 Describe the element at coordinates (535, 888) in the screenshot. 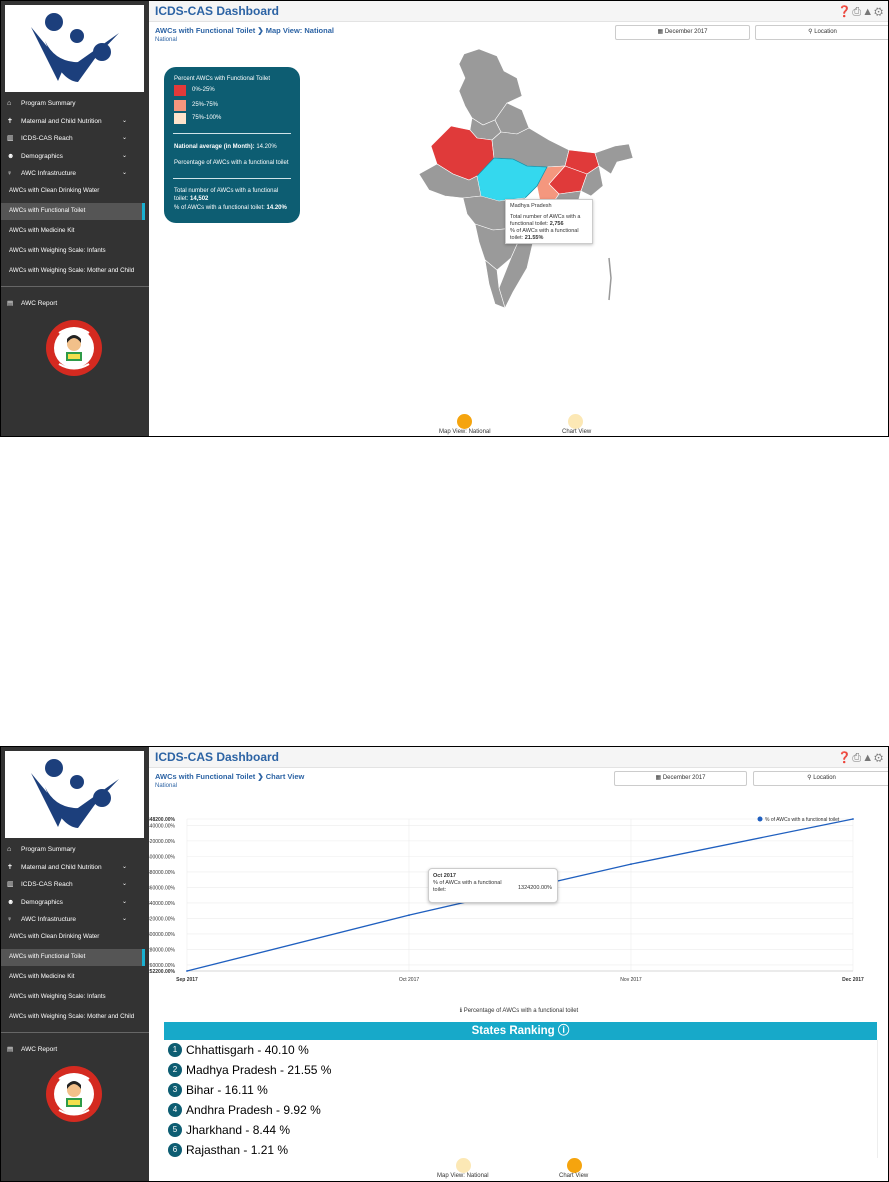

I see `chart-tooltip-value: 1324200.00%` at that location.